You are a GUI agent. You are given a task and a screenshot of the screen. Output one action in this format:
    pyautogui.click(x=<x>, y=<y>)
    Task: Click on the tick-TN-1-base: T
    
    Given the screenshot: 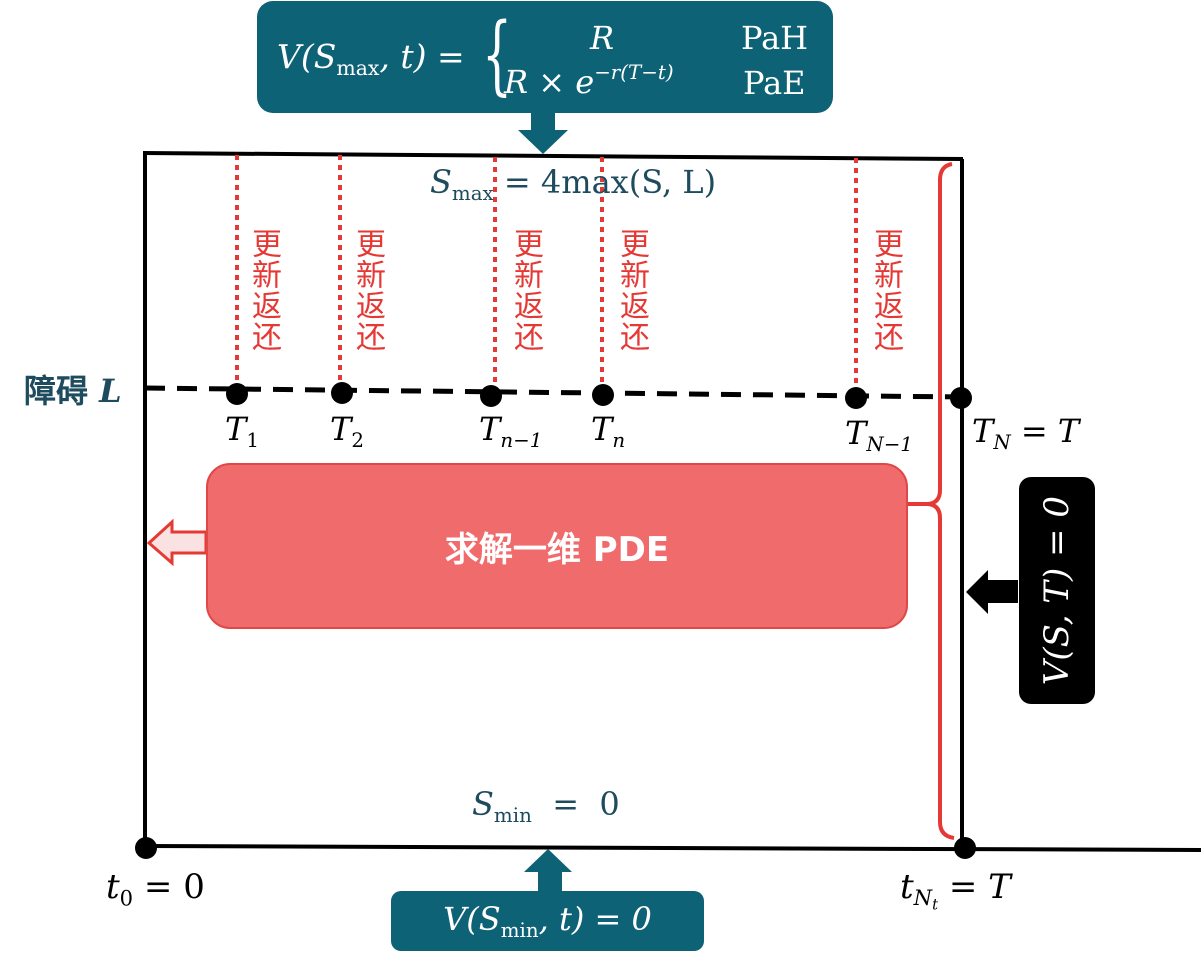 What is the action you would take?
    pyautogui.click(x=856, y=433)
    